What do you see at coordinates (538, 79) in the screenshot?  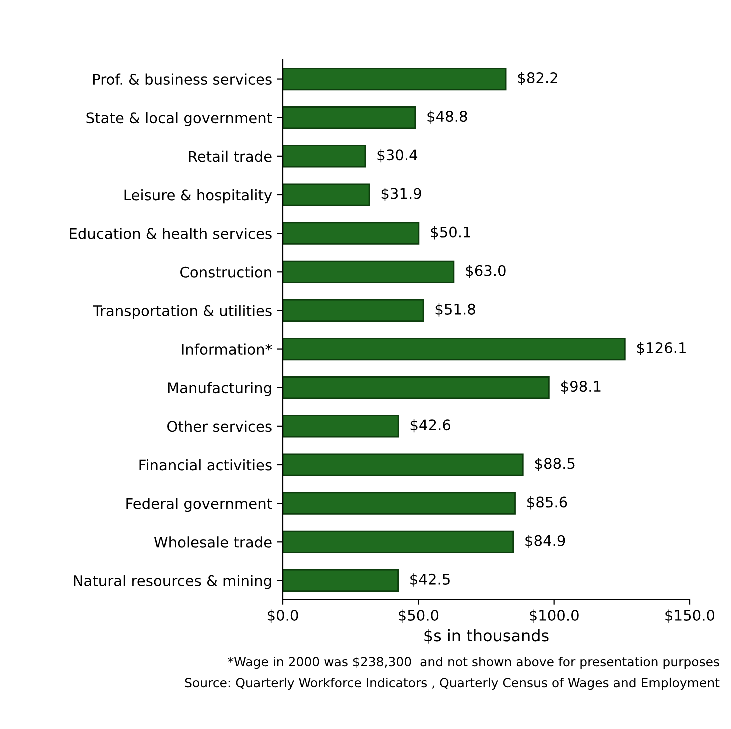 I see `data-label: $82.2` at bounding box center [538, 79].